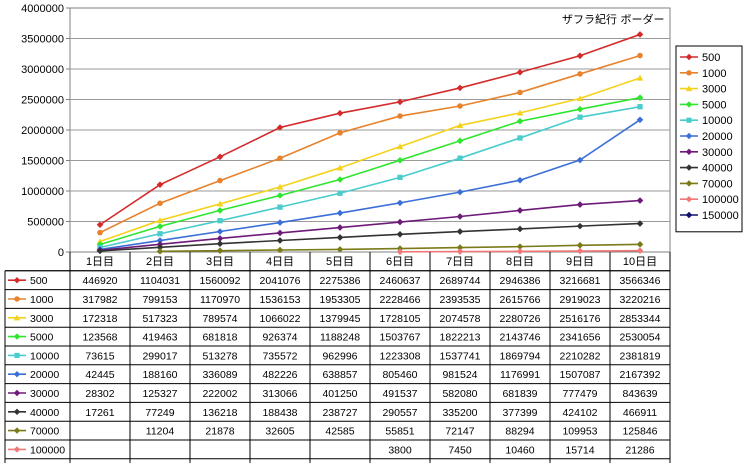 The width and height of the screenshot is (750, 463). I want to click on data-label: 582080, so click(459, 394).